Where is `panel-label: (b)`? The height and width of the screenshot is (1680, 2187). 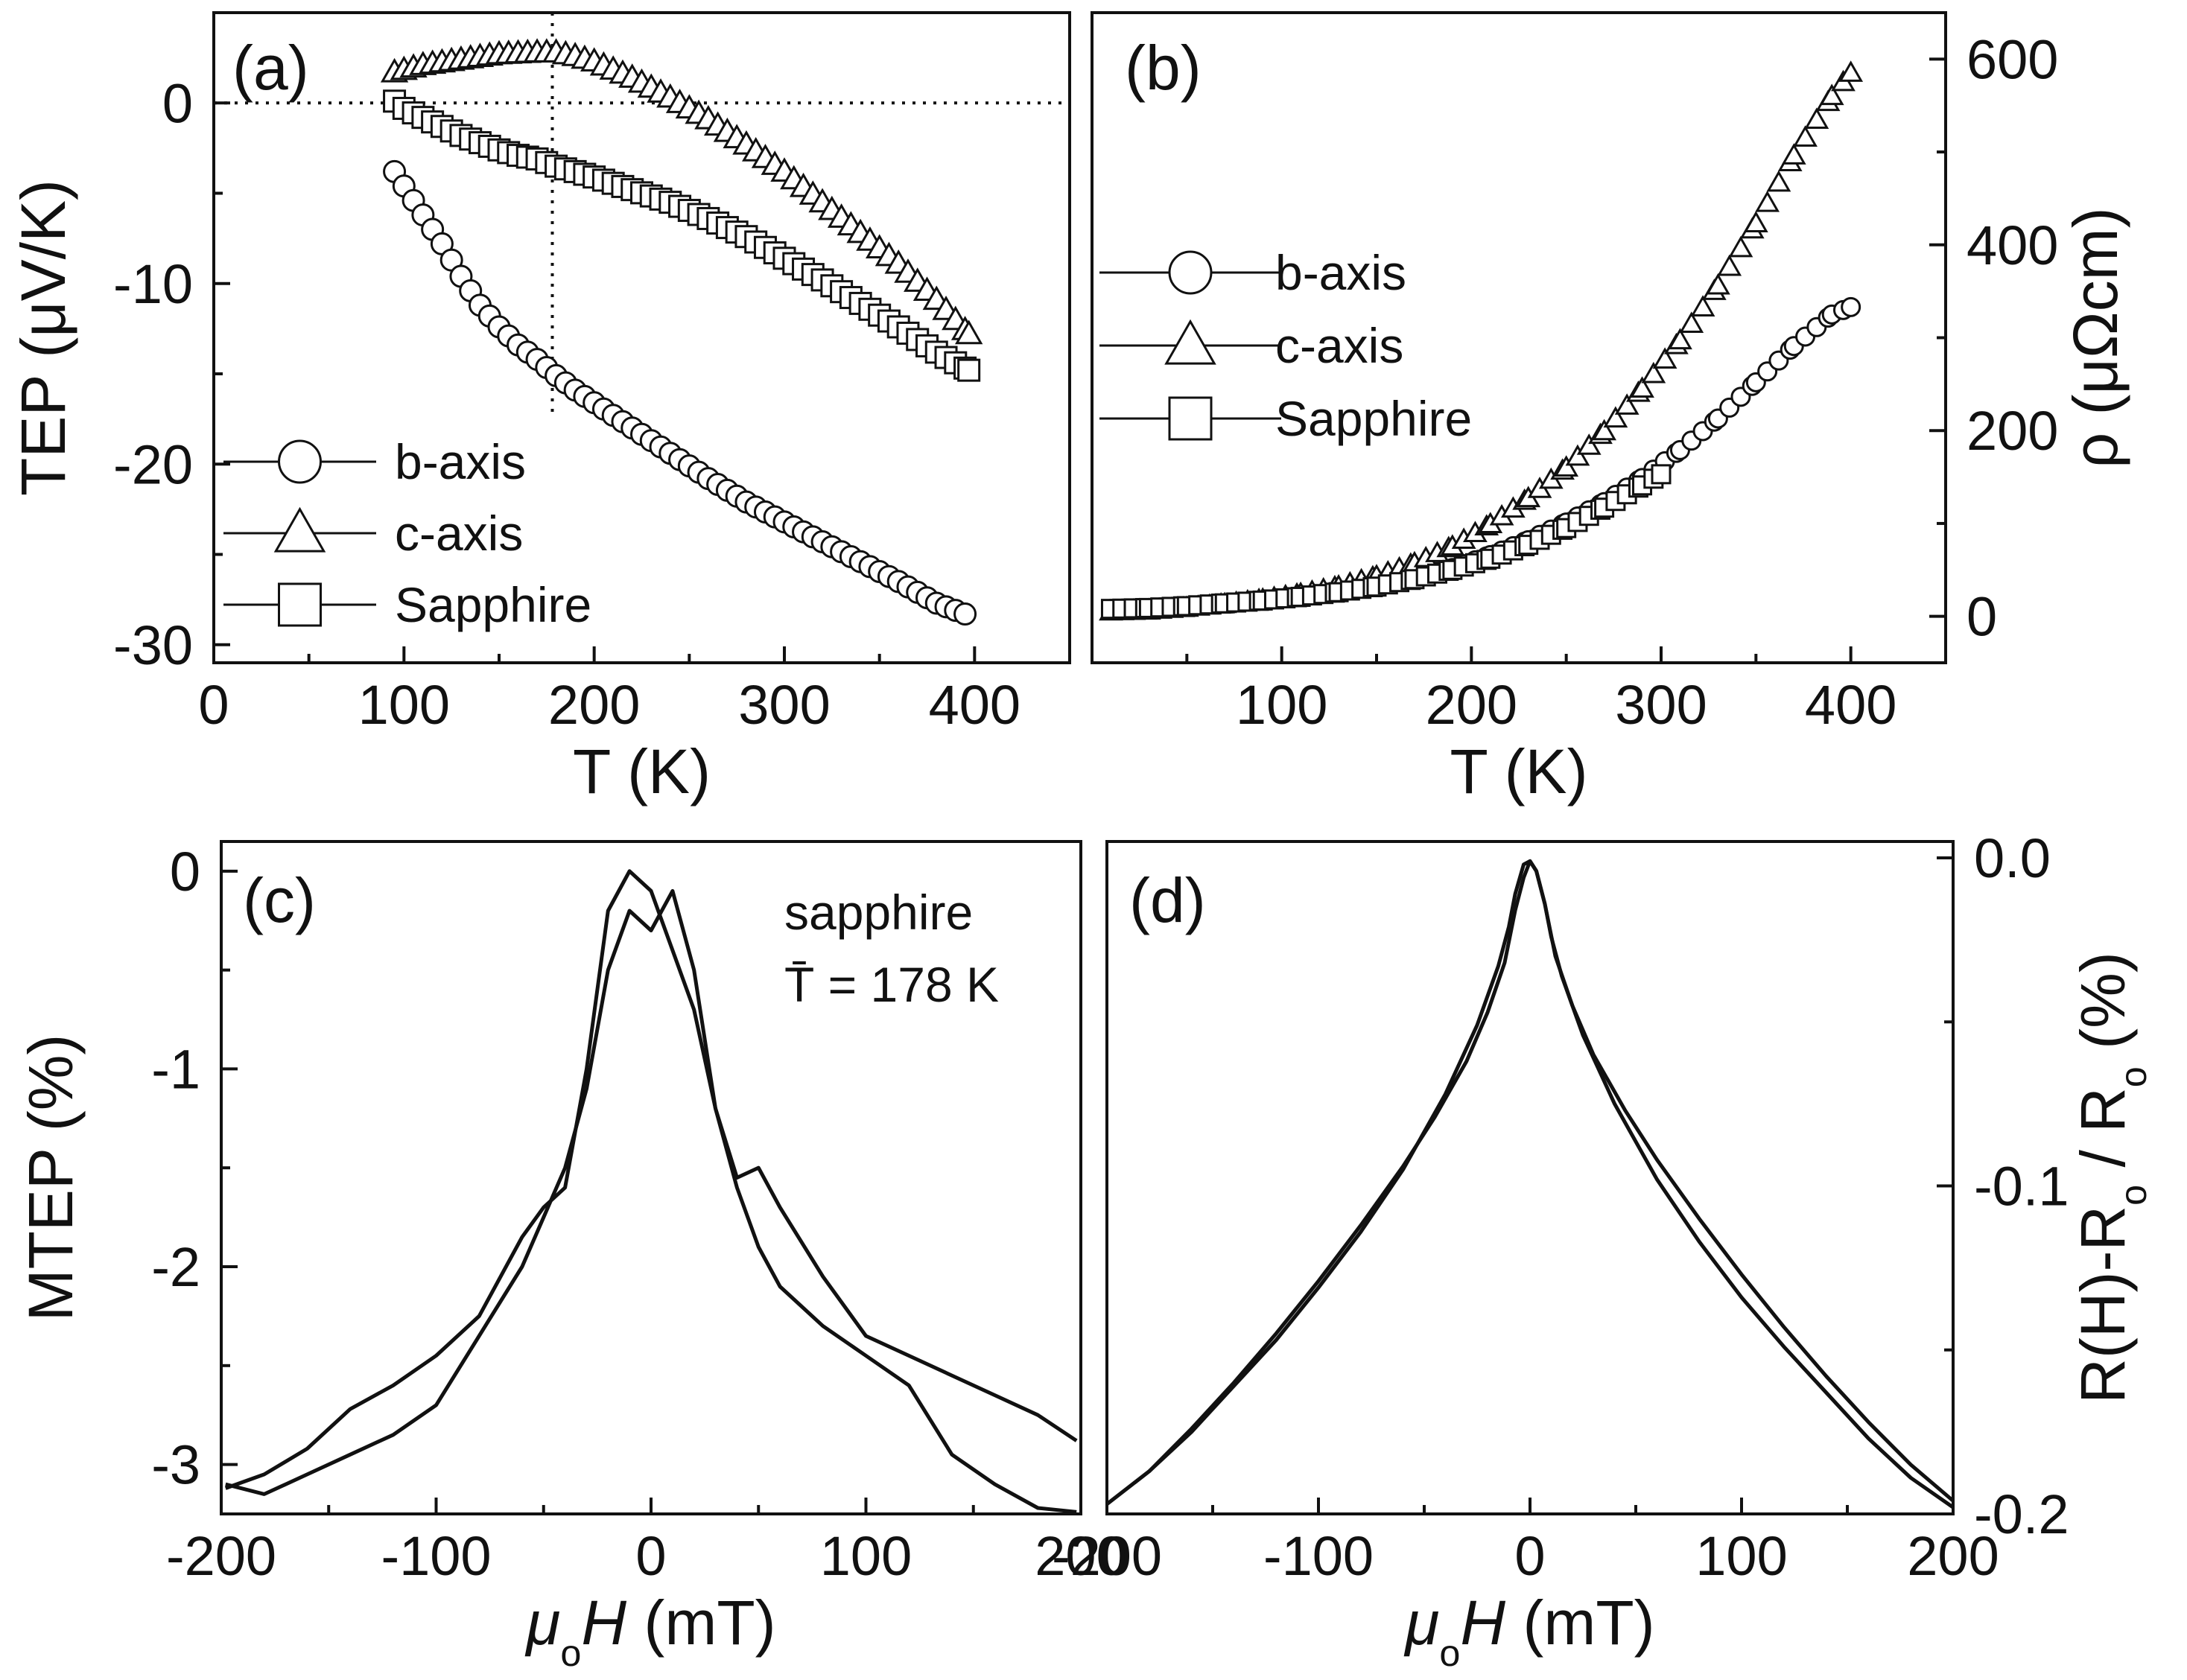
panel-label: (b) is located at coordinates (1163, 68).